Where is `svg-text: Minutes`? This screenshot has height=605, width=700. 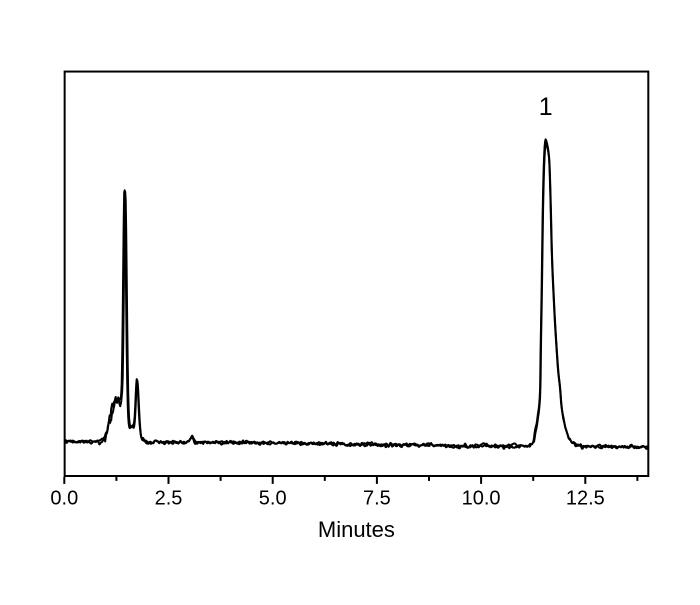
svg-text: Minutes is located at coordinates (356, 529).